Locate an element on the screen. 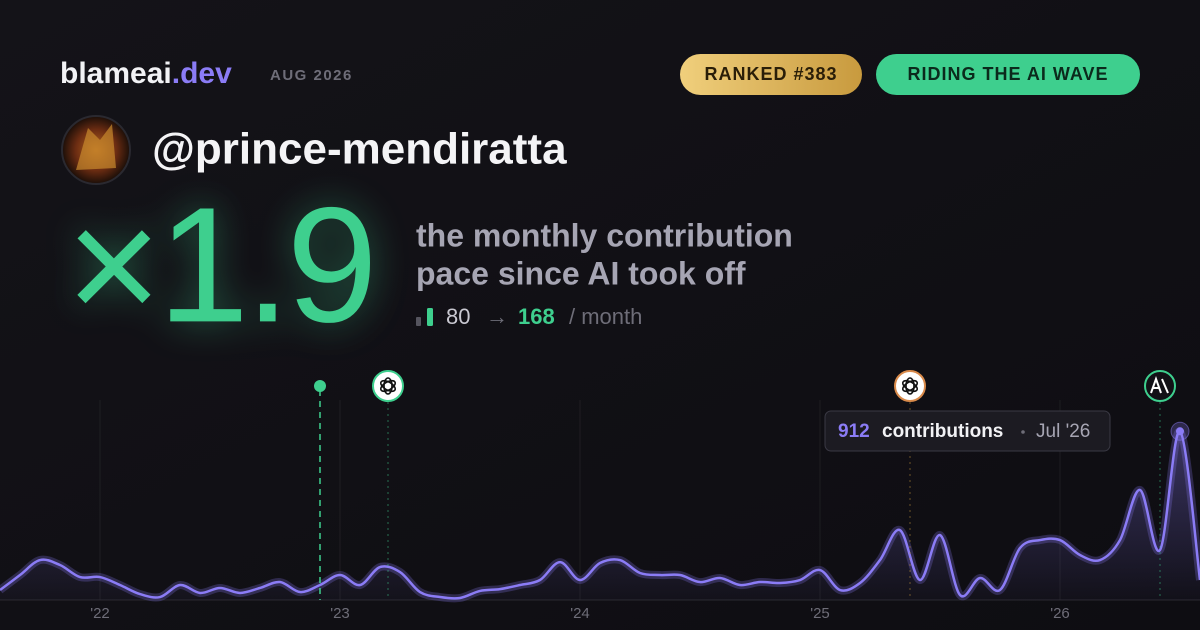  tooltip-separator is located at coordinates (1023, 432).